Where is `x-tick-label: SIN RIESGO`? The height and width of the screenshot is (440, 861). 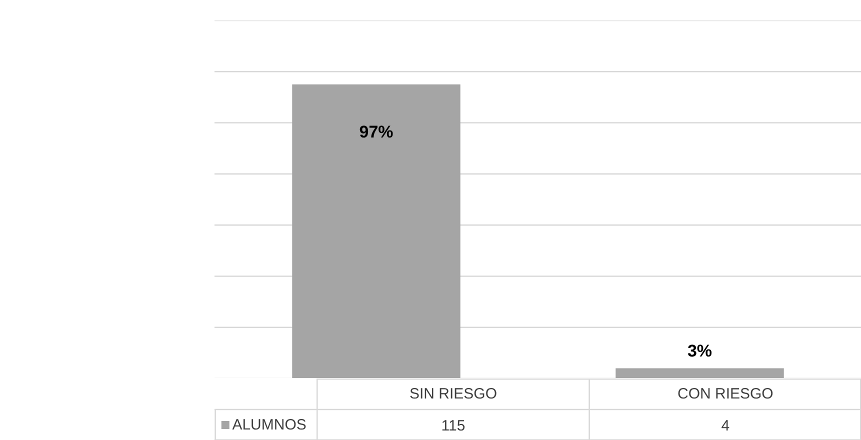 x-tick-label: SIN RIESGO is located at coordinates (453, 394).